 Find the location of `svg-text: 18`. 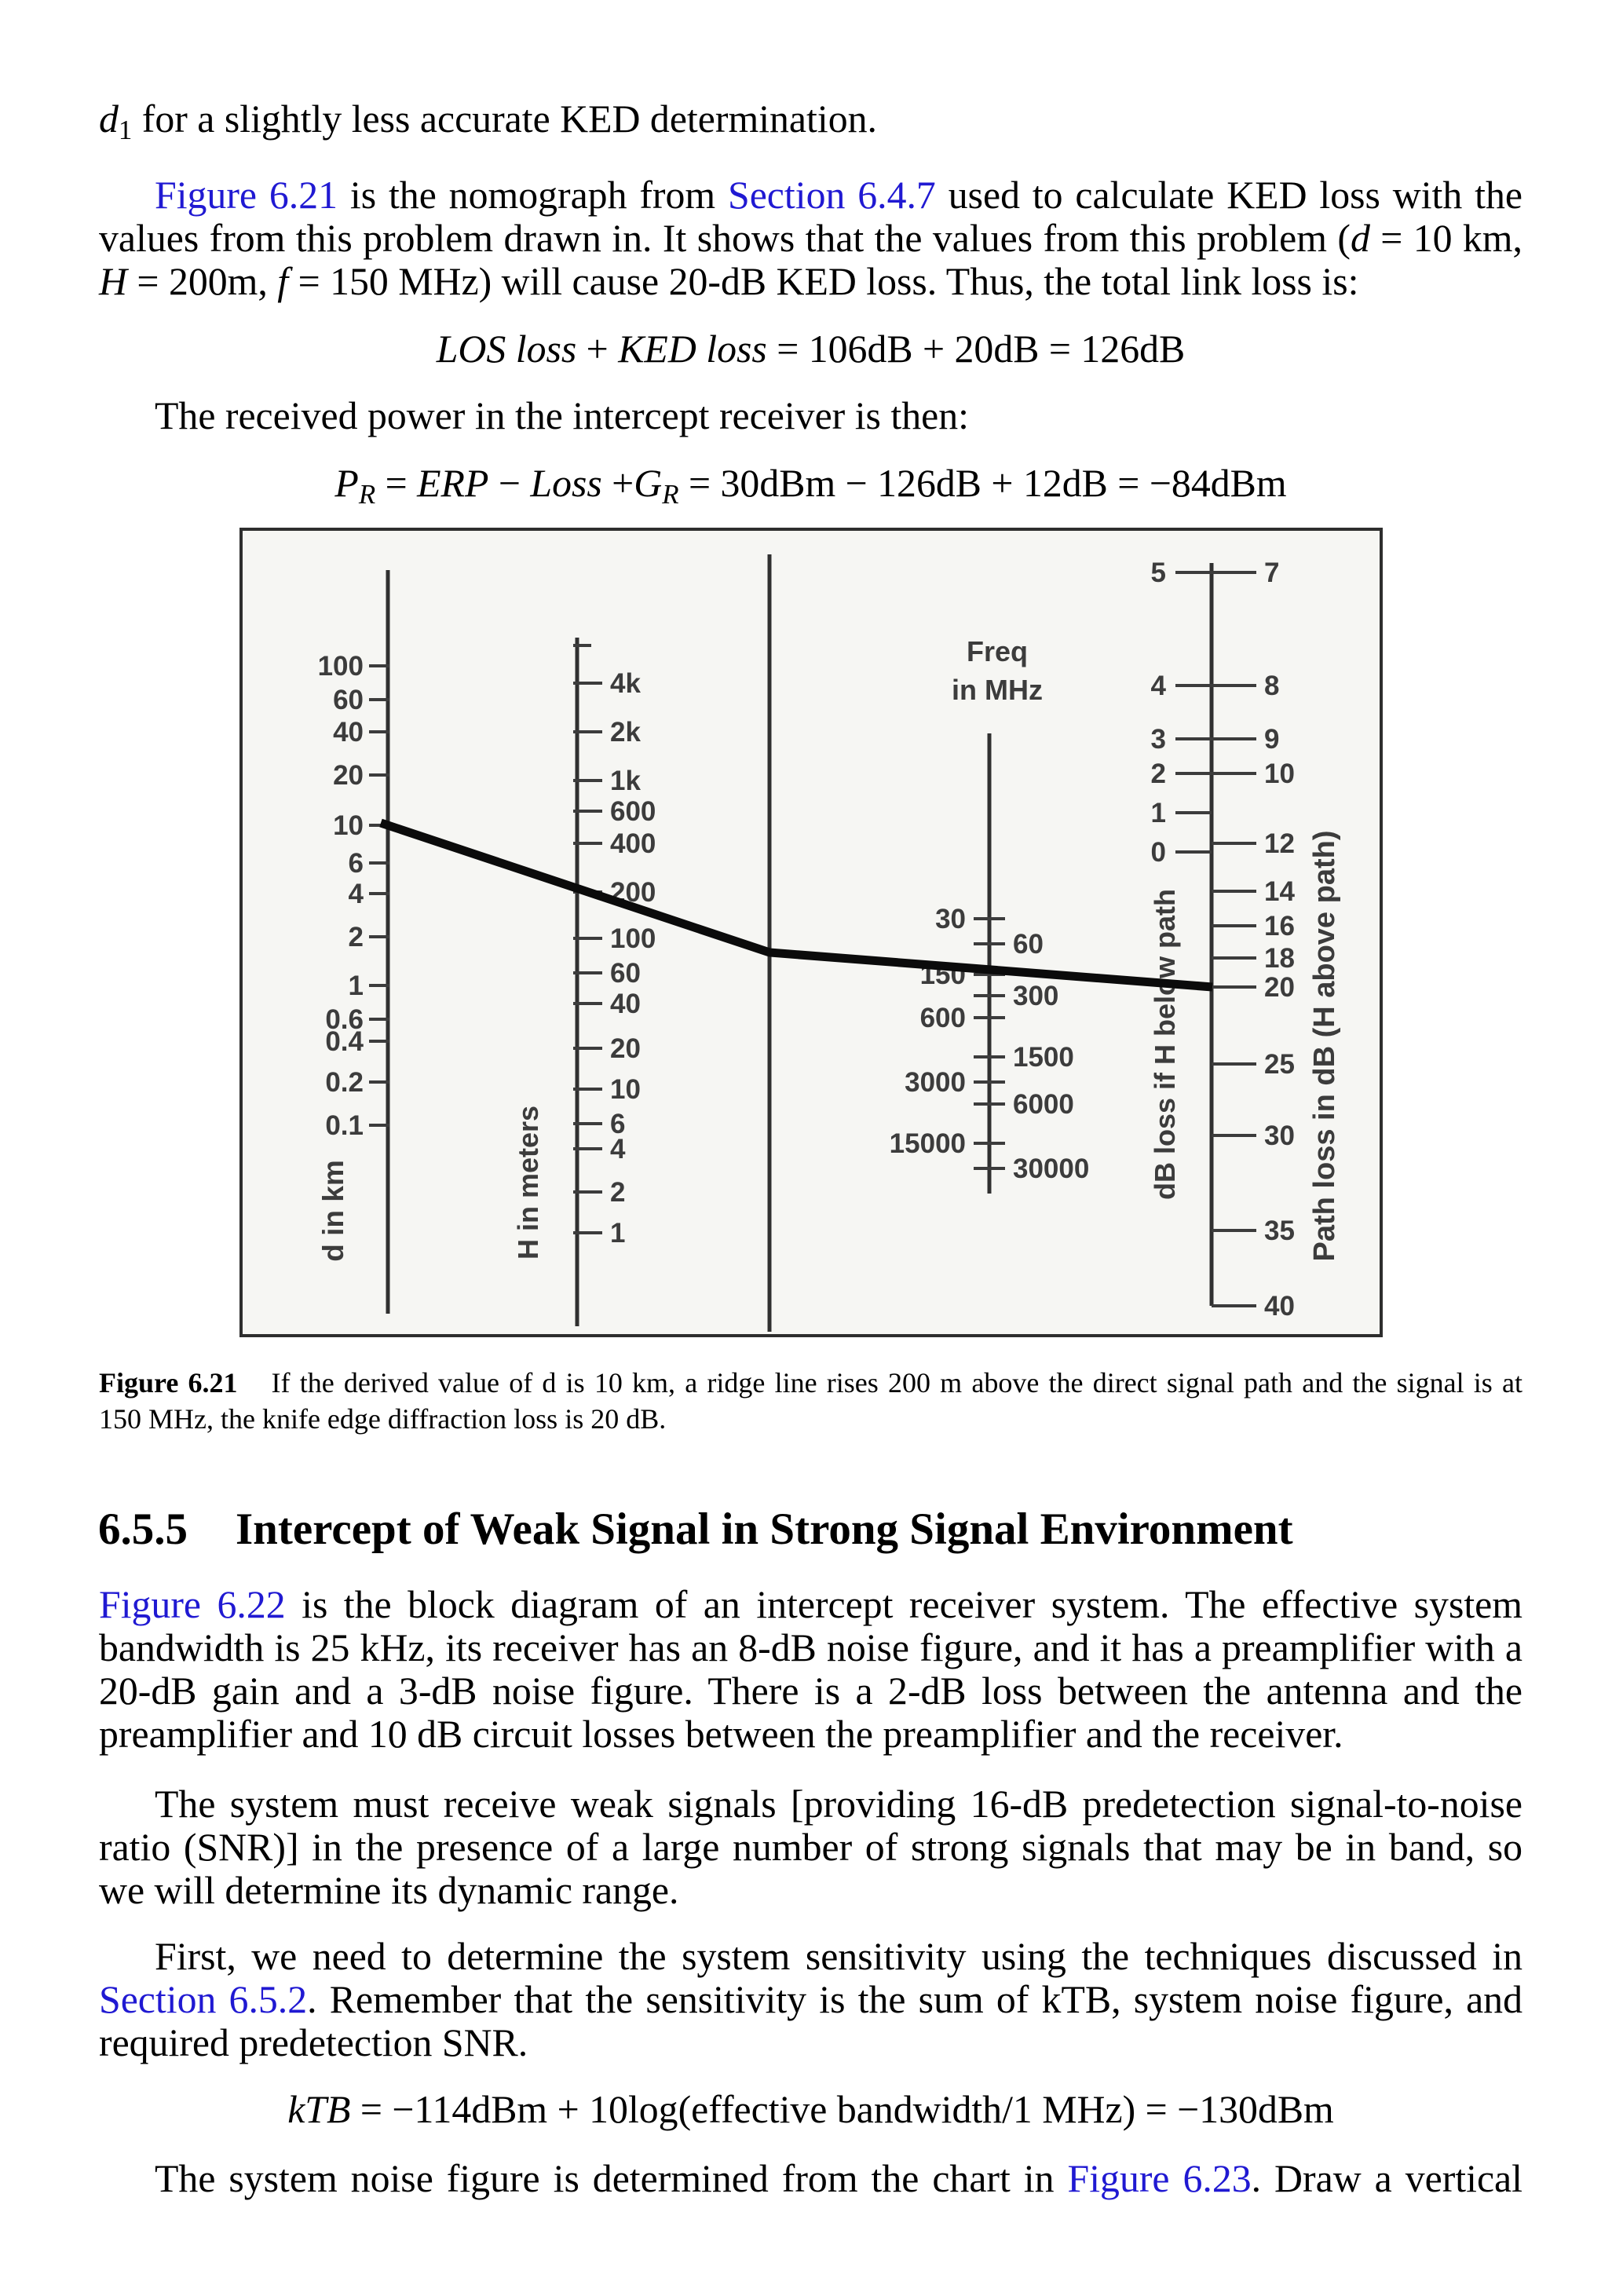

svg-text: 18 is located at coordinates (1279, 958).